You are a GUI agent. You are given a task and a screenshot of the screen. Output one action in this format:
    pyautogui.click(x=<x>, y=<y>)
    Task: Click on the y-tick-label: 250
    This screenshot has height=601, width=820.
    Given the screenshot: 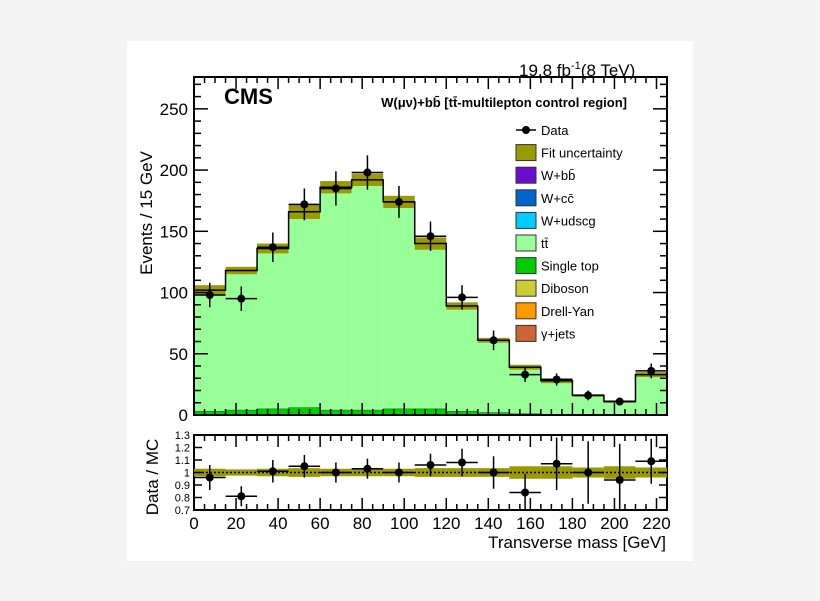 What is the action you would take?
    pyautogui.click(x=174, y=109)
    